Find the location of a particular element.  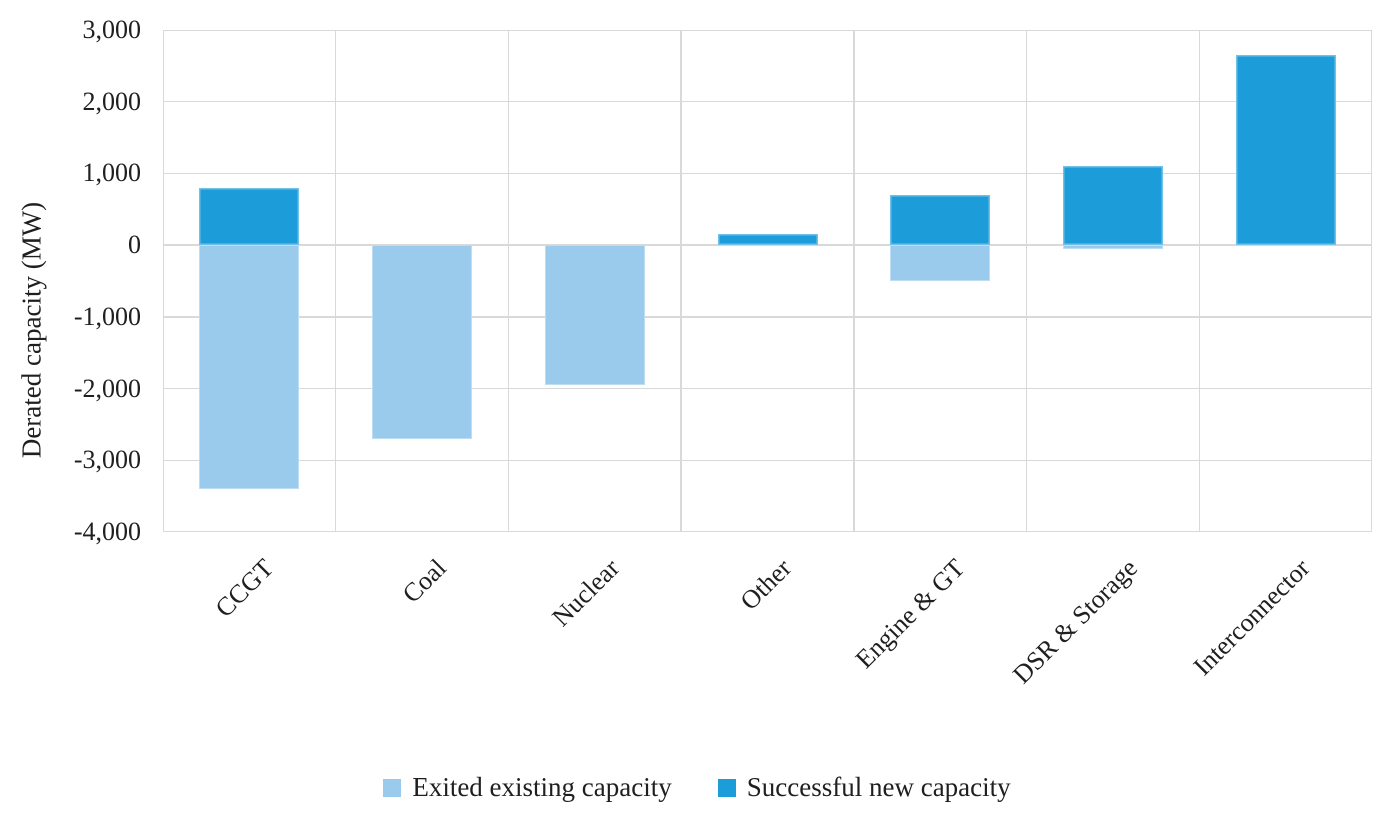

y-tick-label: -1,000 is located at coordinates (107, 316).